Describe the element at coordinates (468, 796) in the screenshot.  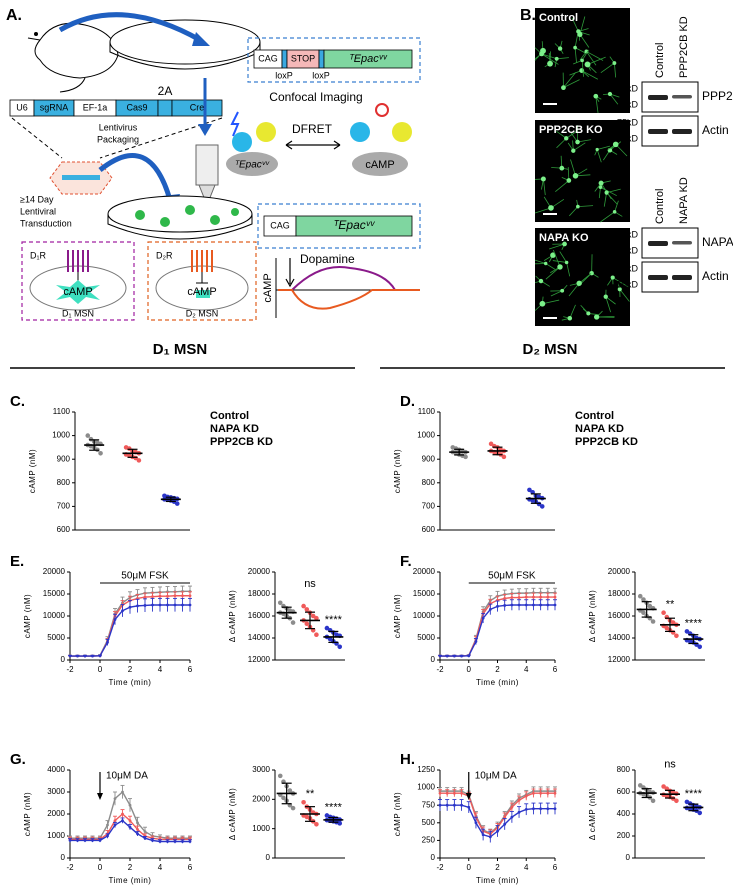
I see `arrow-head` at that location.